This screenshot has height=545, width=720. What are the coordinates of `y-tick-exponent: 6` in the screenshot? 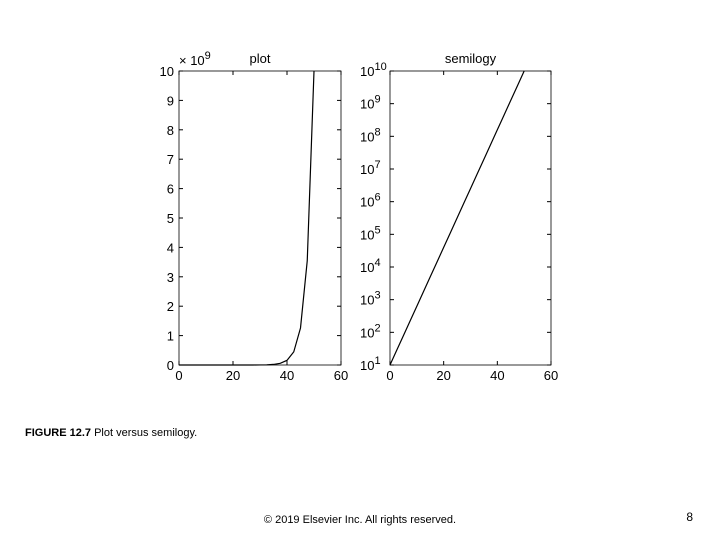 It's located at (377, 198).